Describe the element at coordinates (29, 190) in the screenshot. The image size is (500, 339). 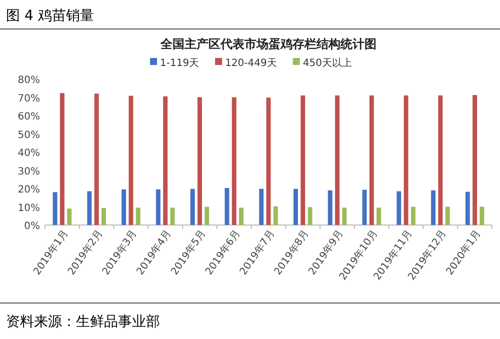
I see `y-tick-label: 20%` at that location.